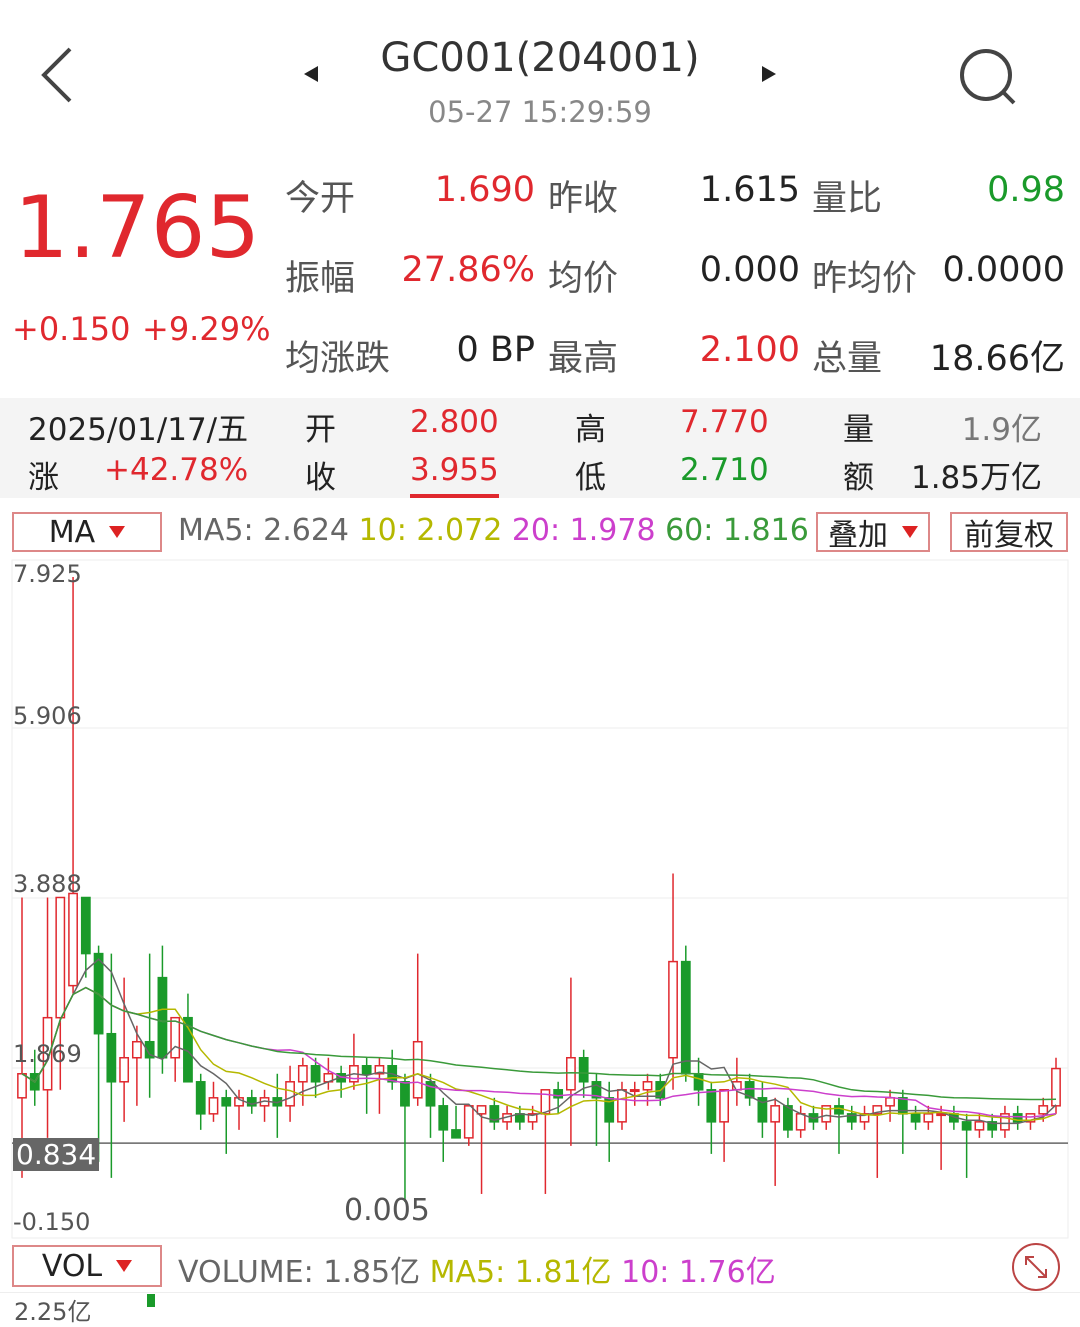 The height and width of the screenshot is (1327, 1080). I want to click on y-tick-label: -0.150, so click(52, 1222).